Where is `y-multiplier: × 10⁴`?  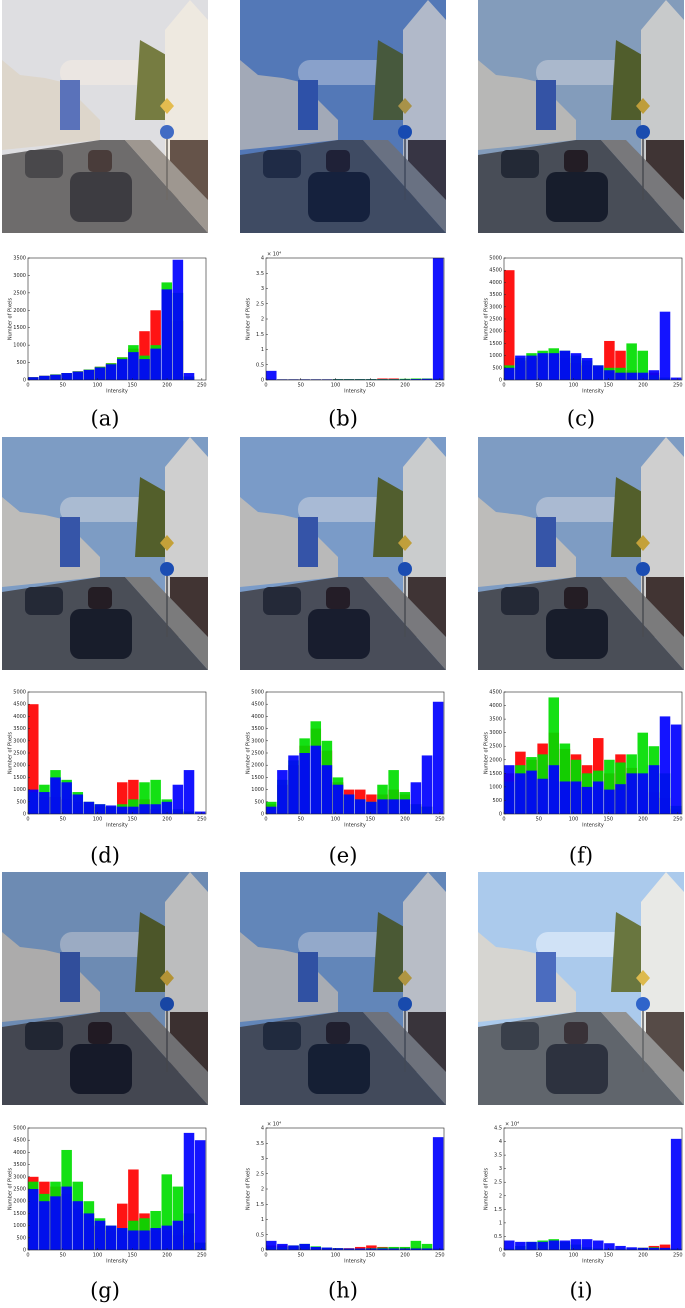 y-multiplier: × 10⁴ is located at coordinates (512, 1125).